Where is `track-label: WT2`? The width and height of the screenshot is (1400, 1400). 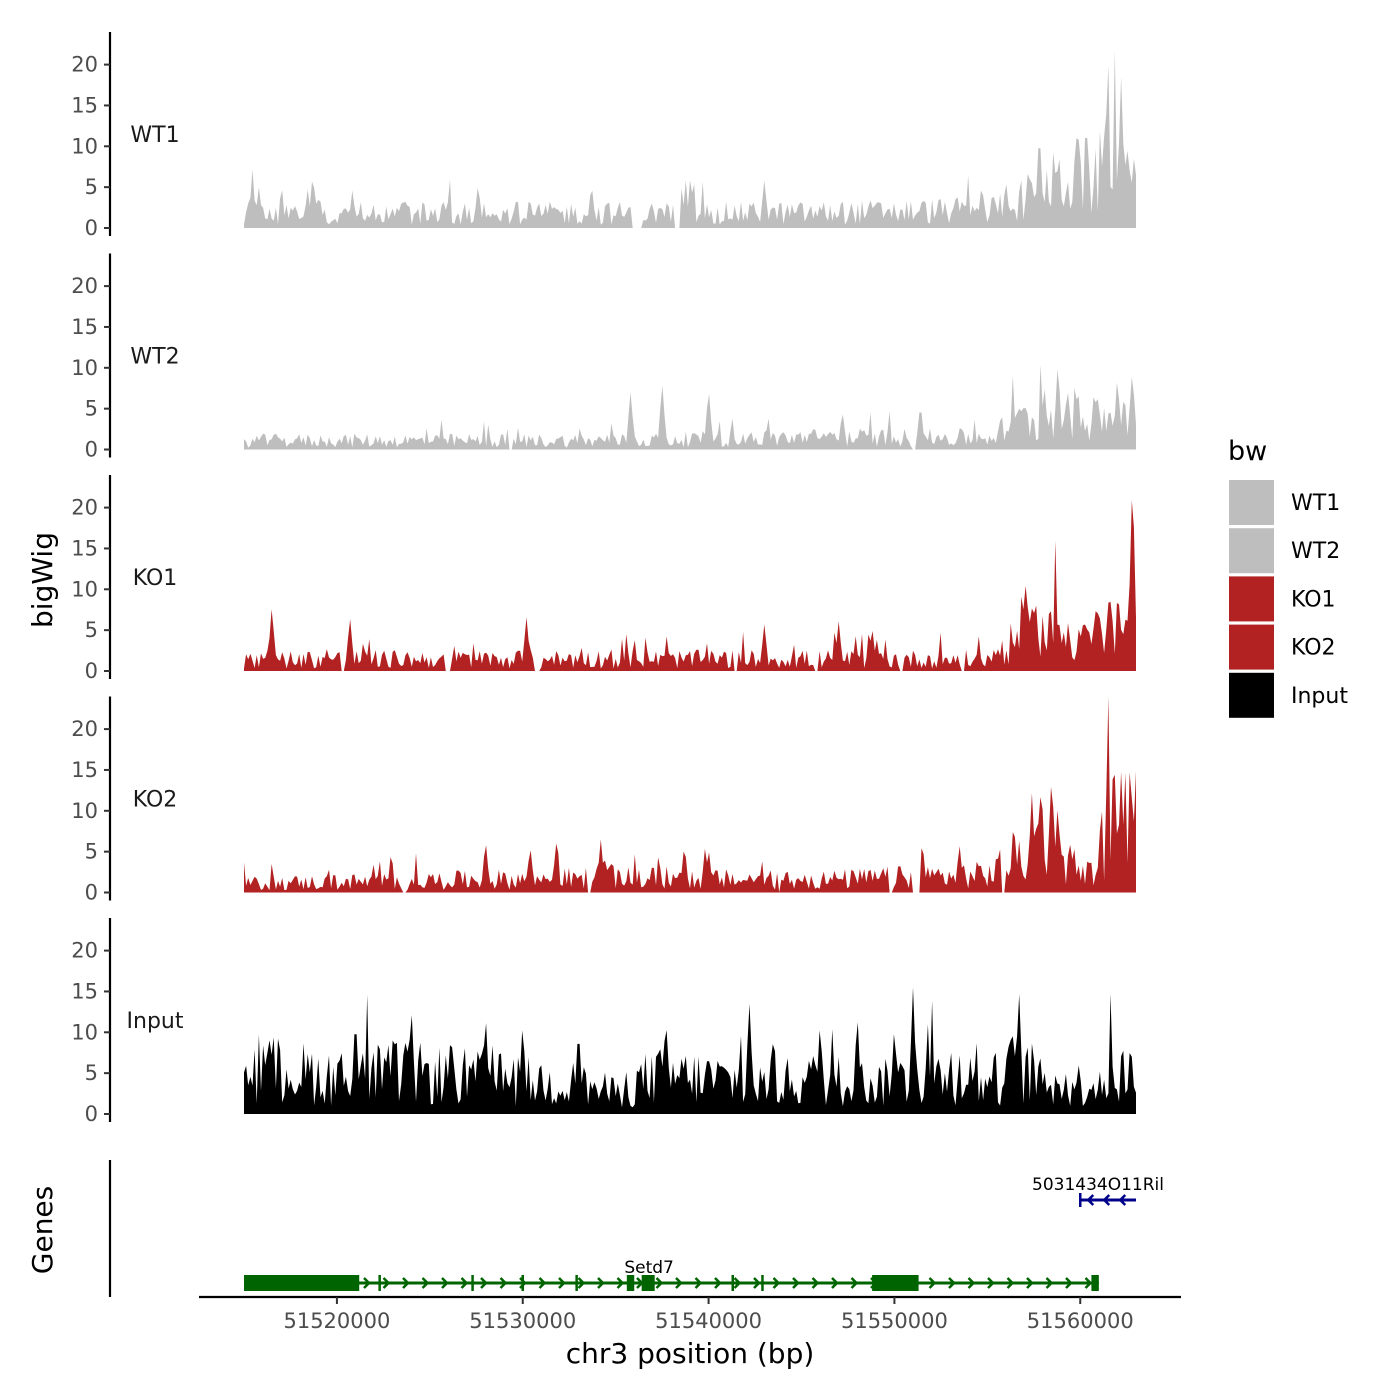
track-label: WT2 is located at coordinates (154, 357).